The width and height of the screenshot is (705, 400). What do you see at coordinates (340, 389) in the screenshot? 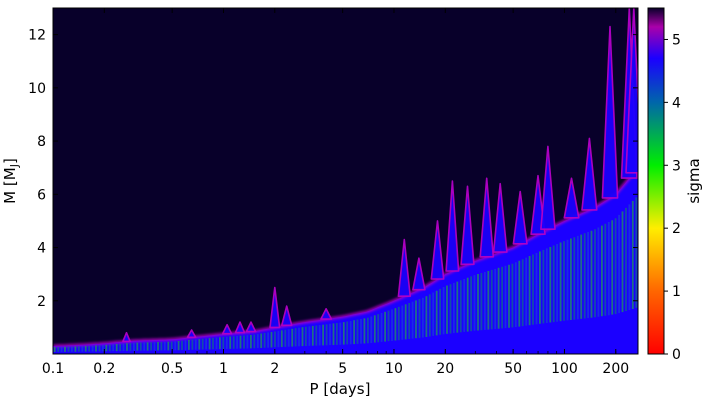
I see `x-axis-title: P [days]` at bounding box center [340, 389].